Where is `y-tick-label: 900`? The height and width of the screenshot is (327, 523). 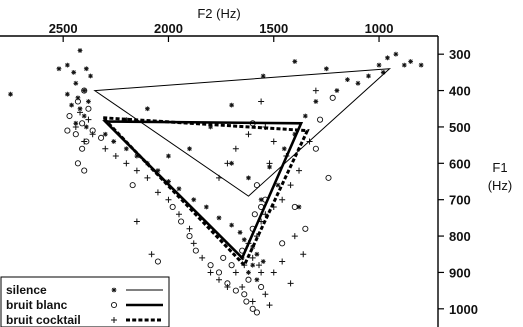
y-tick-label: 900 is located at coordinates (460, 272).